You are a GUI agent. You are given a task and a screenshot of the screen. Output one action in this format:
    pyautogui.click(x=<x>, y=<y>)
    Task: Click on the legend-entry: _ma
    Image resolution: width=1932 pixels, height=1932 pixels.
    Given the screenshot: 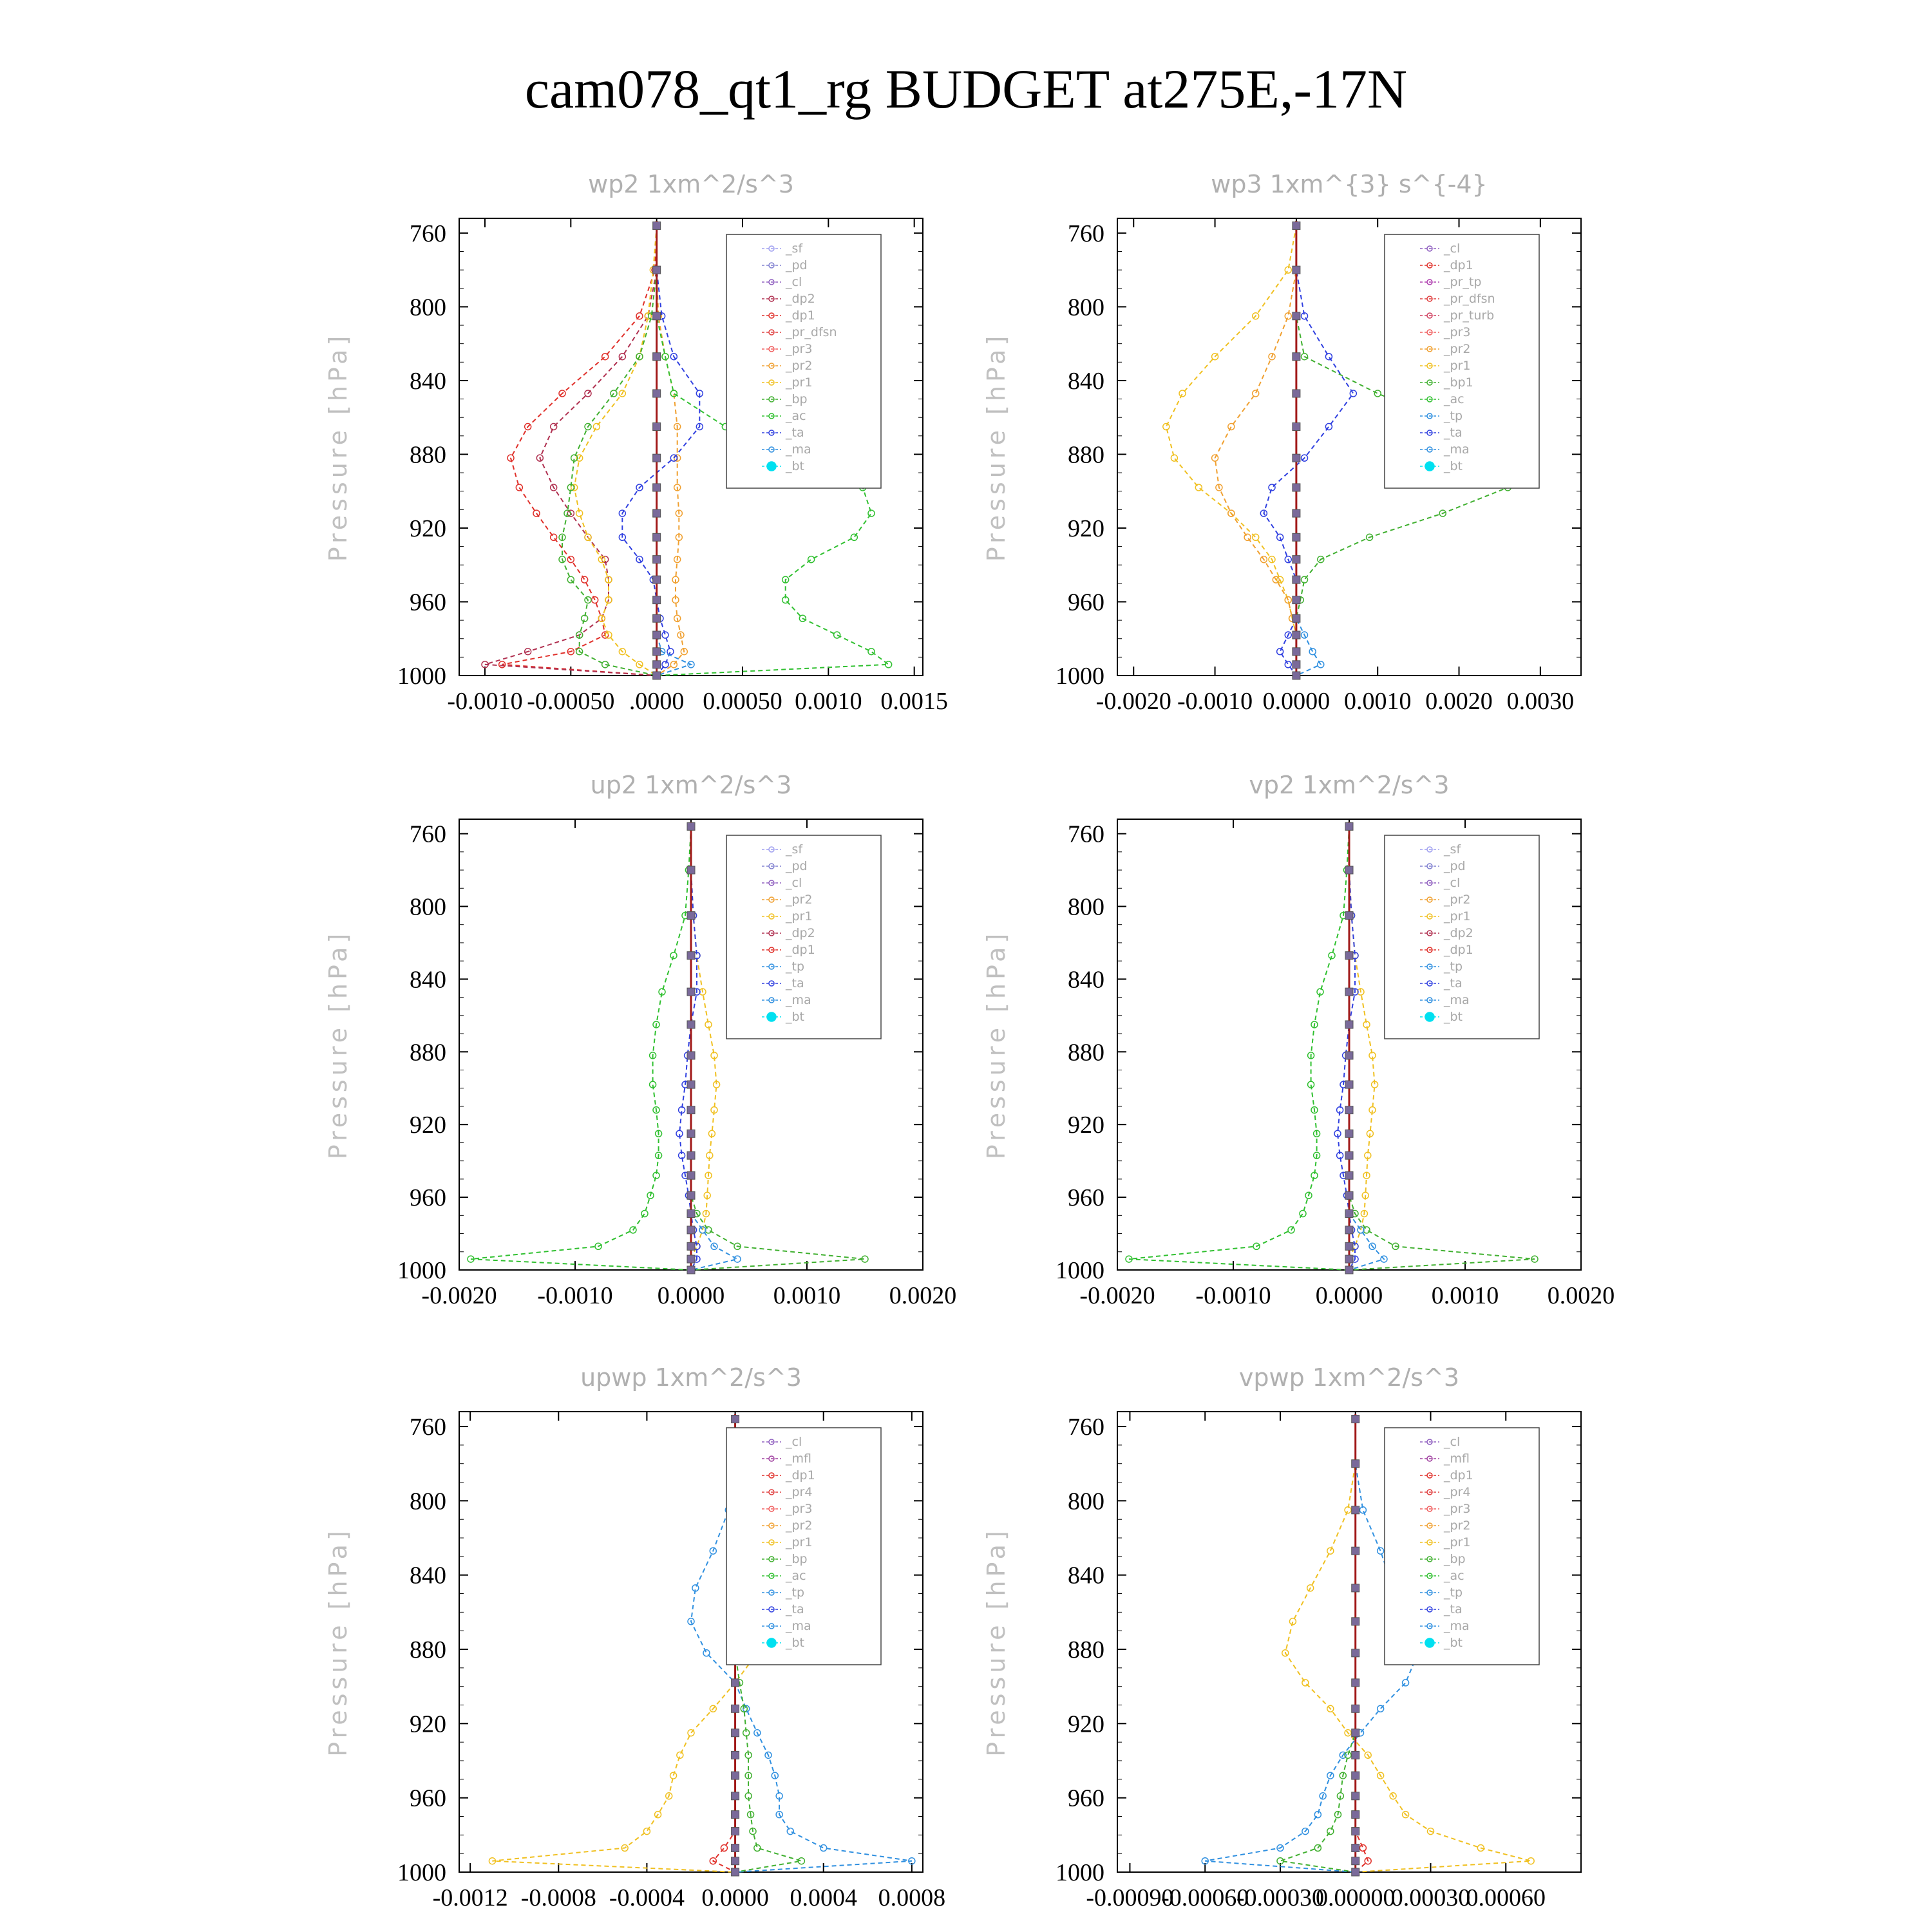 What is the action you would take?
    pyautogui.click(x=798, y=1626)
    